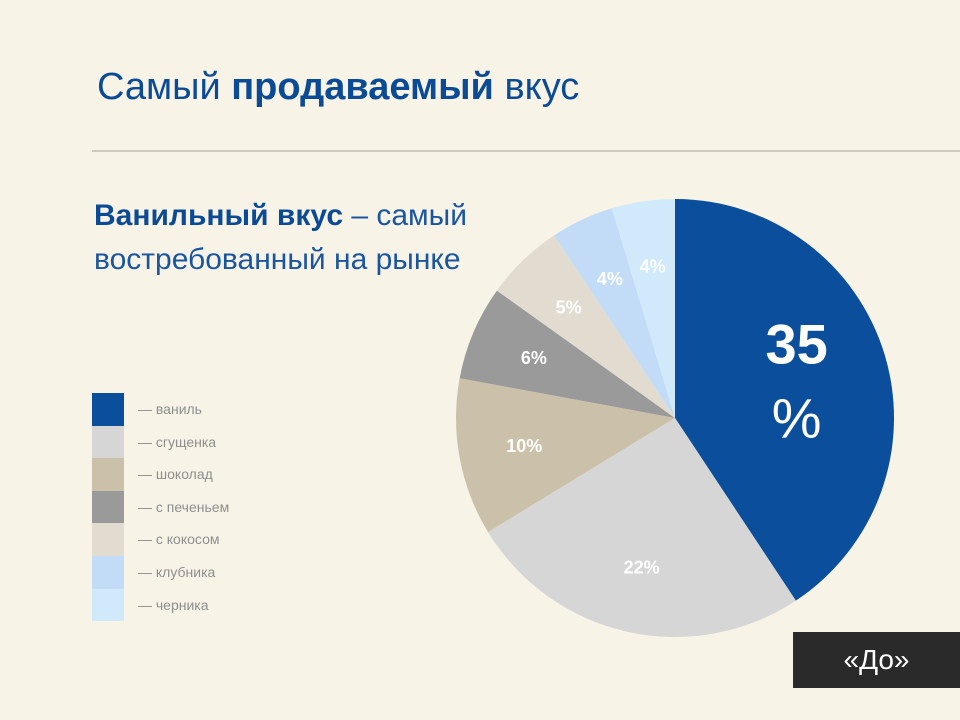 This screenshot has height=720, width=960. What do you see at coordinates (280, 237) in the screenshot?
I see `subtitle-rest: – самый востребованный на рынке` at bounding box center [280, 237].